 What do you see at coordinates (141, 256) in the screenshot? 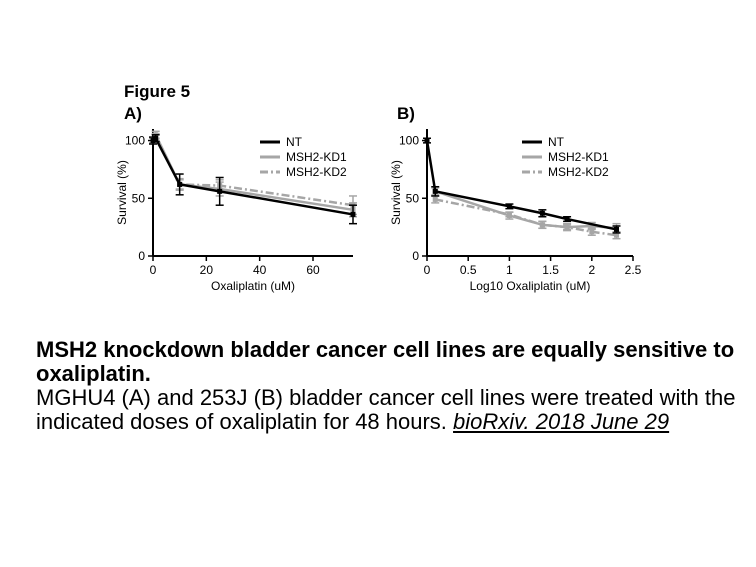
I see `p0-y-tick-label: 0` at bounding box center [141, 256].